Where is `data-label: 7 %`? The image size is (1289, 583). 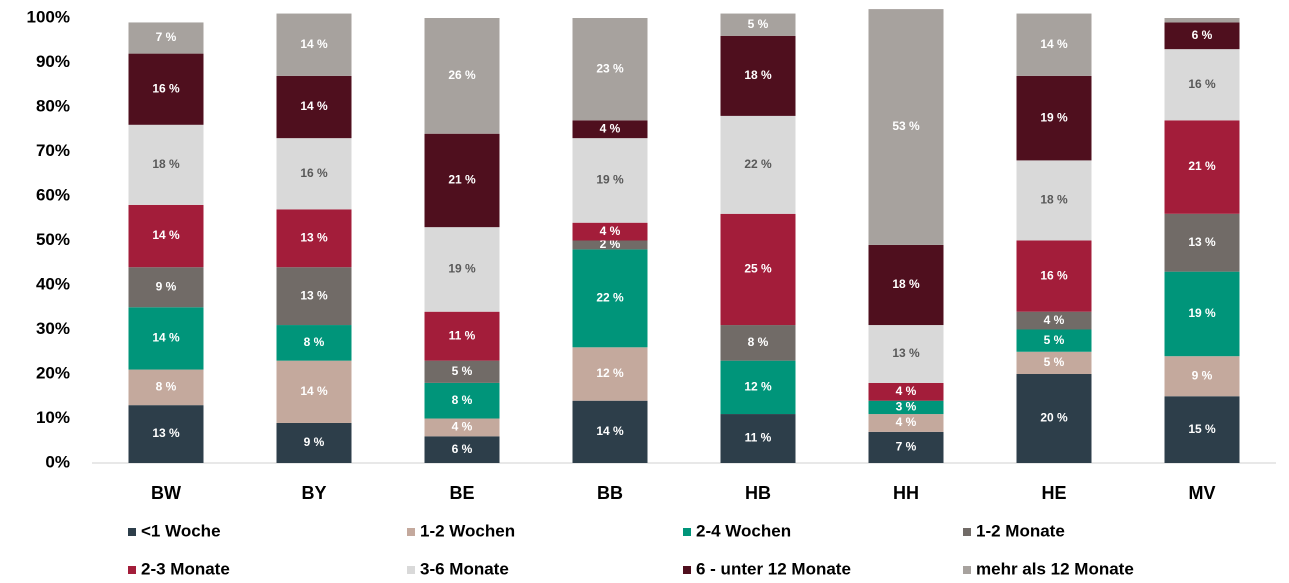 data-label: 7 % is located at coordinates (166, 37).